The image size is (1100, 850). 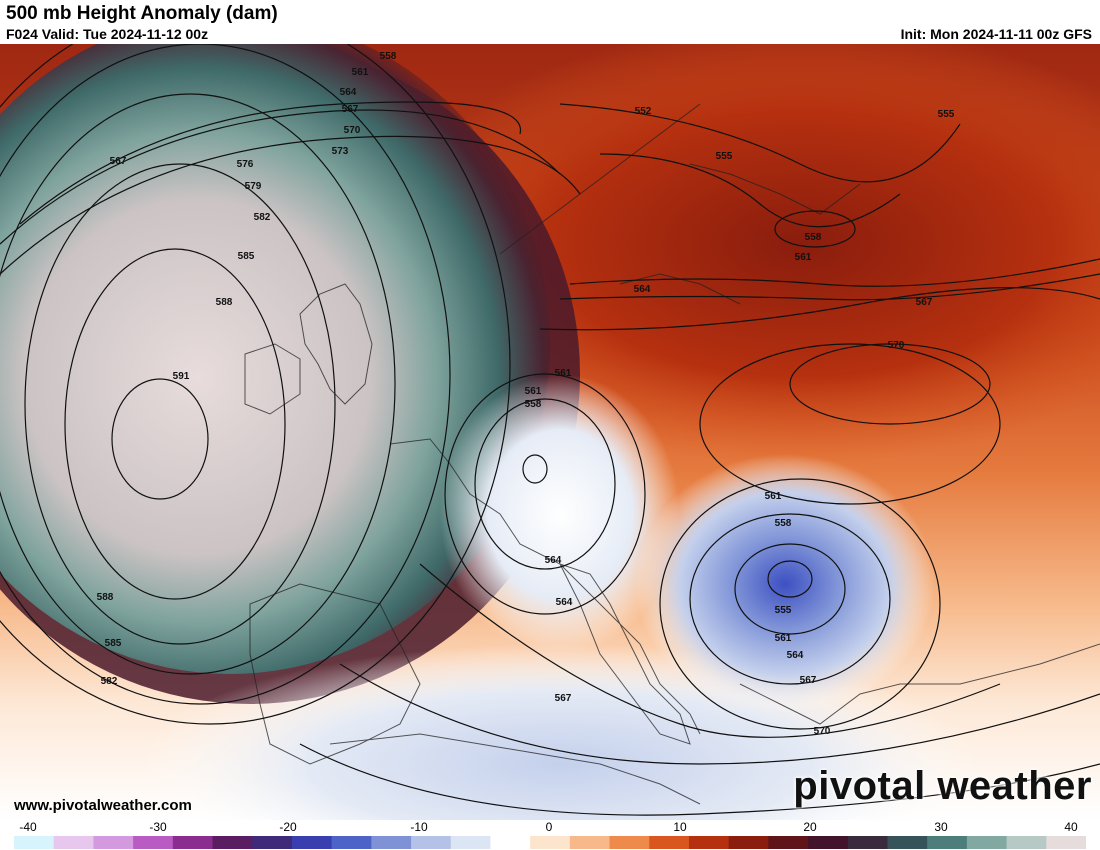 I want to click on colorbar-swatches, so click(x=550, y=842).